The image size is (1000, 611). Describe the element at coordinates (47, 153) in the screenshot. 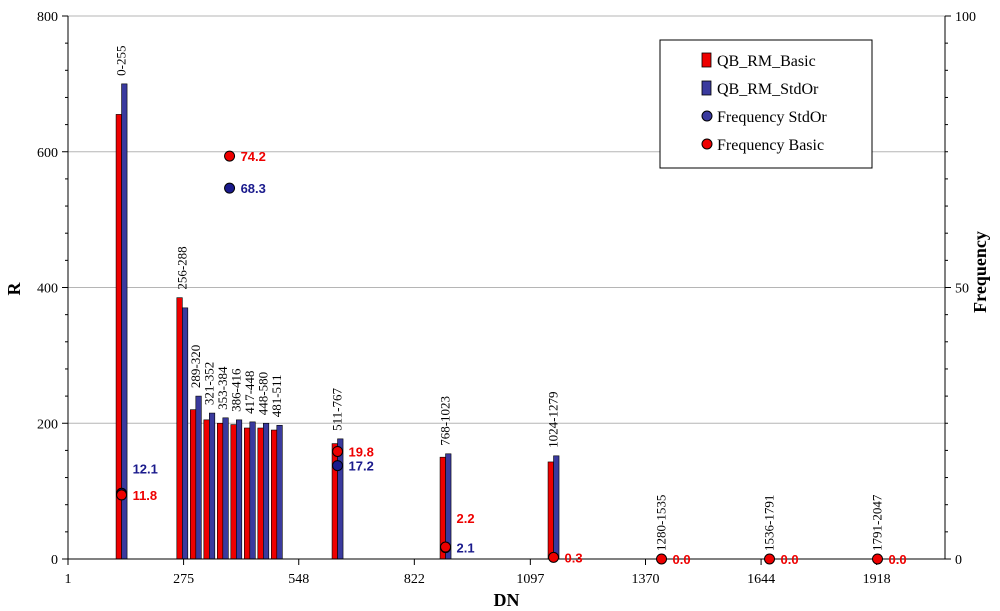

I see `y-tick-label-600: 600` at that location.